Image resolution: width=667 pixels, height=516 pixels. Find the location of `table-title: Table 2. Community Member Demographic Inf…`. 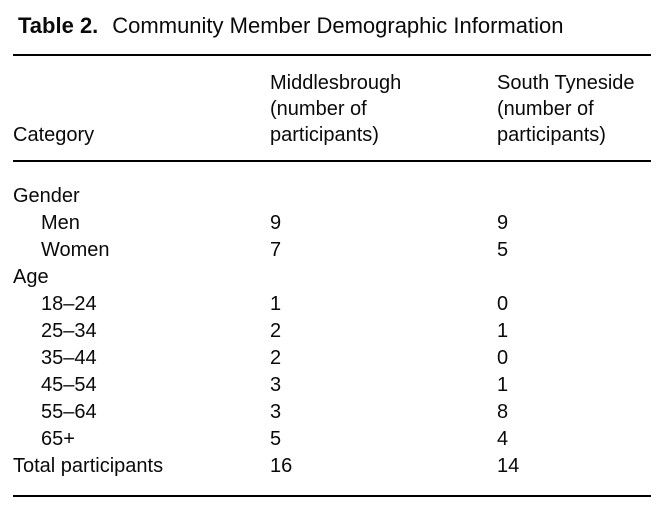

table-title: Table 2. Community Member Demographic Inf… is located at coordinates (334, 26).